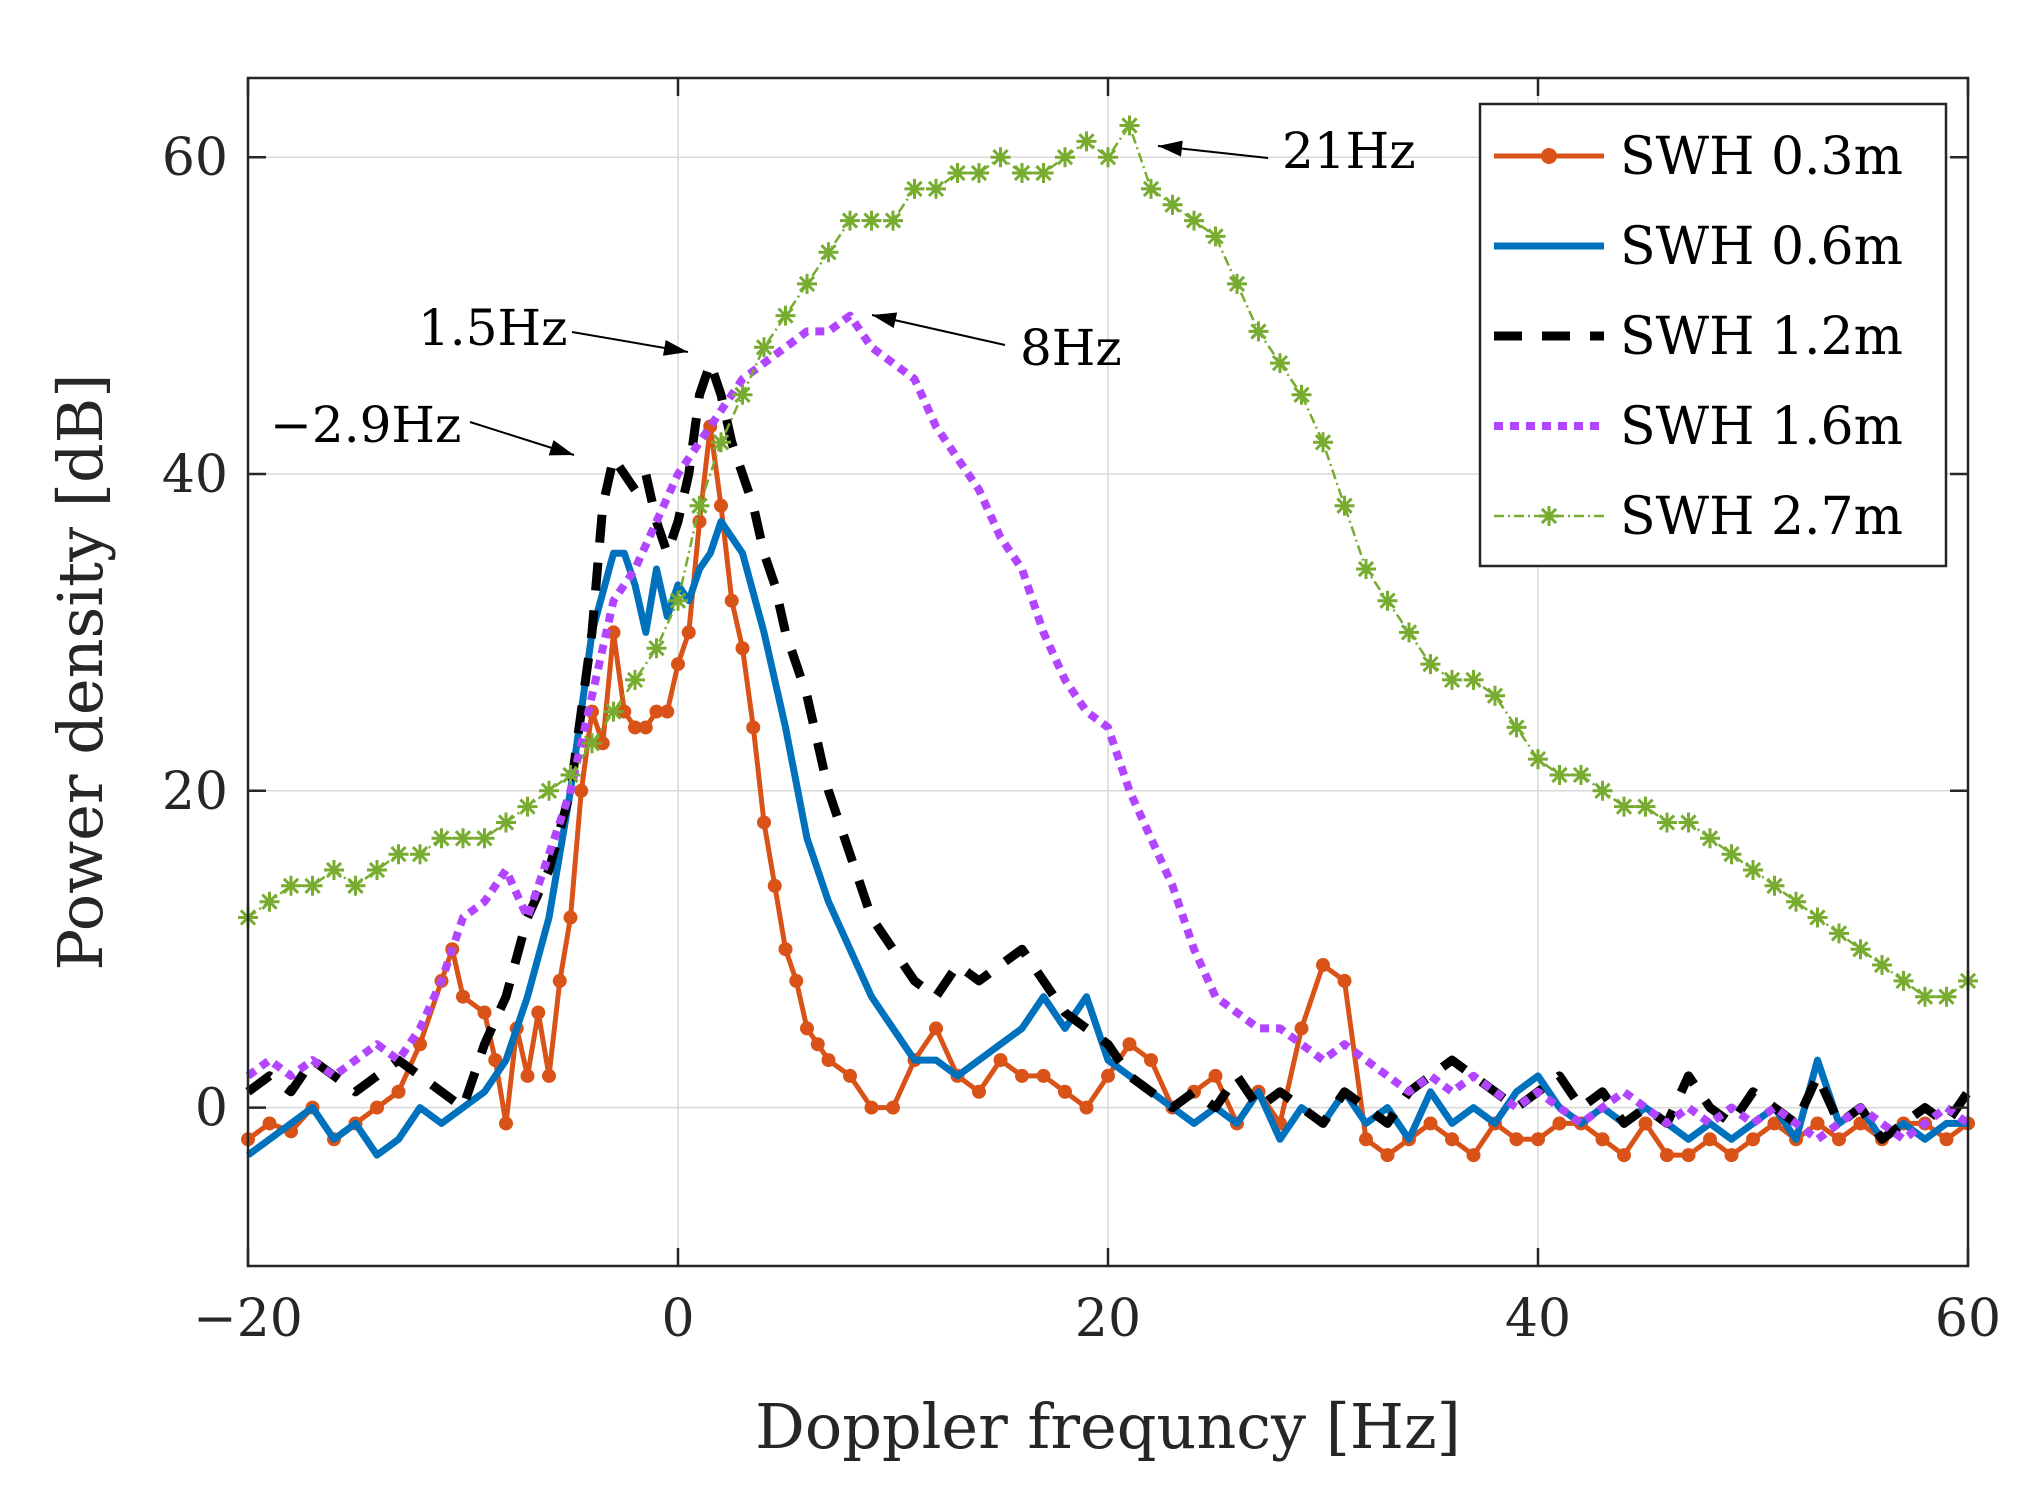 The width and height of the screenshot is (2024, 1490). I want to click on annotation-label: 1.5Hz, so click(492, 328).